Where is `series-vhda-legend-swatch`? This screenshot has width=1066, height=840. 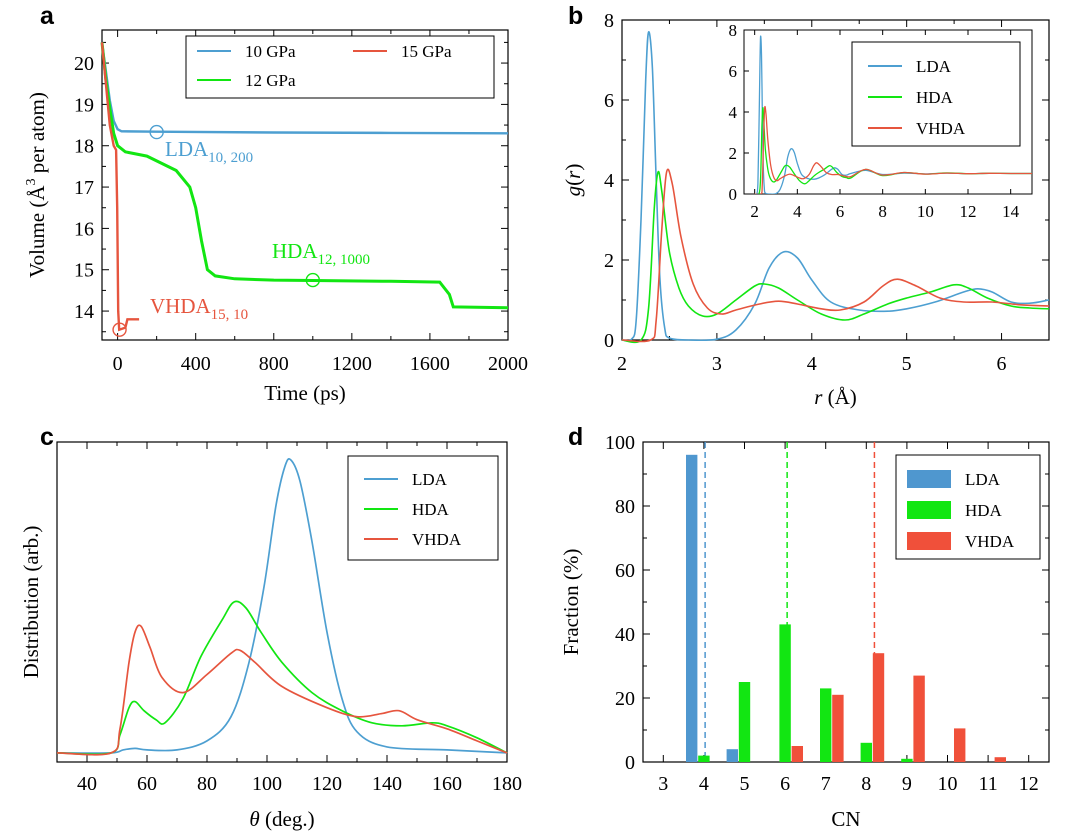 series-vhda-legend-swatch is located at coordinates (929, 541).